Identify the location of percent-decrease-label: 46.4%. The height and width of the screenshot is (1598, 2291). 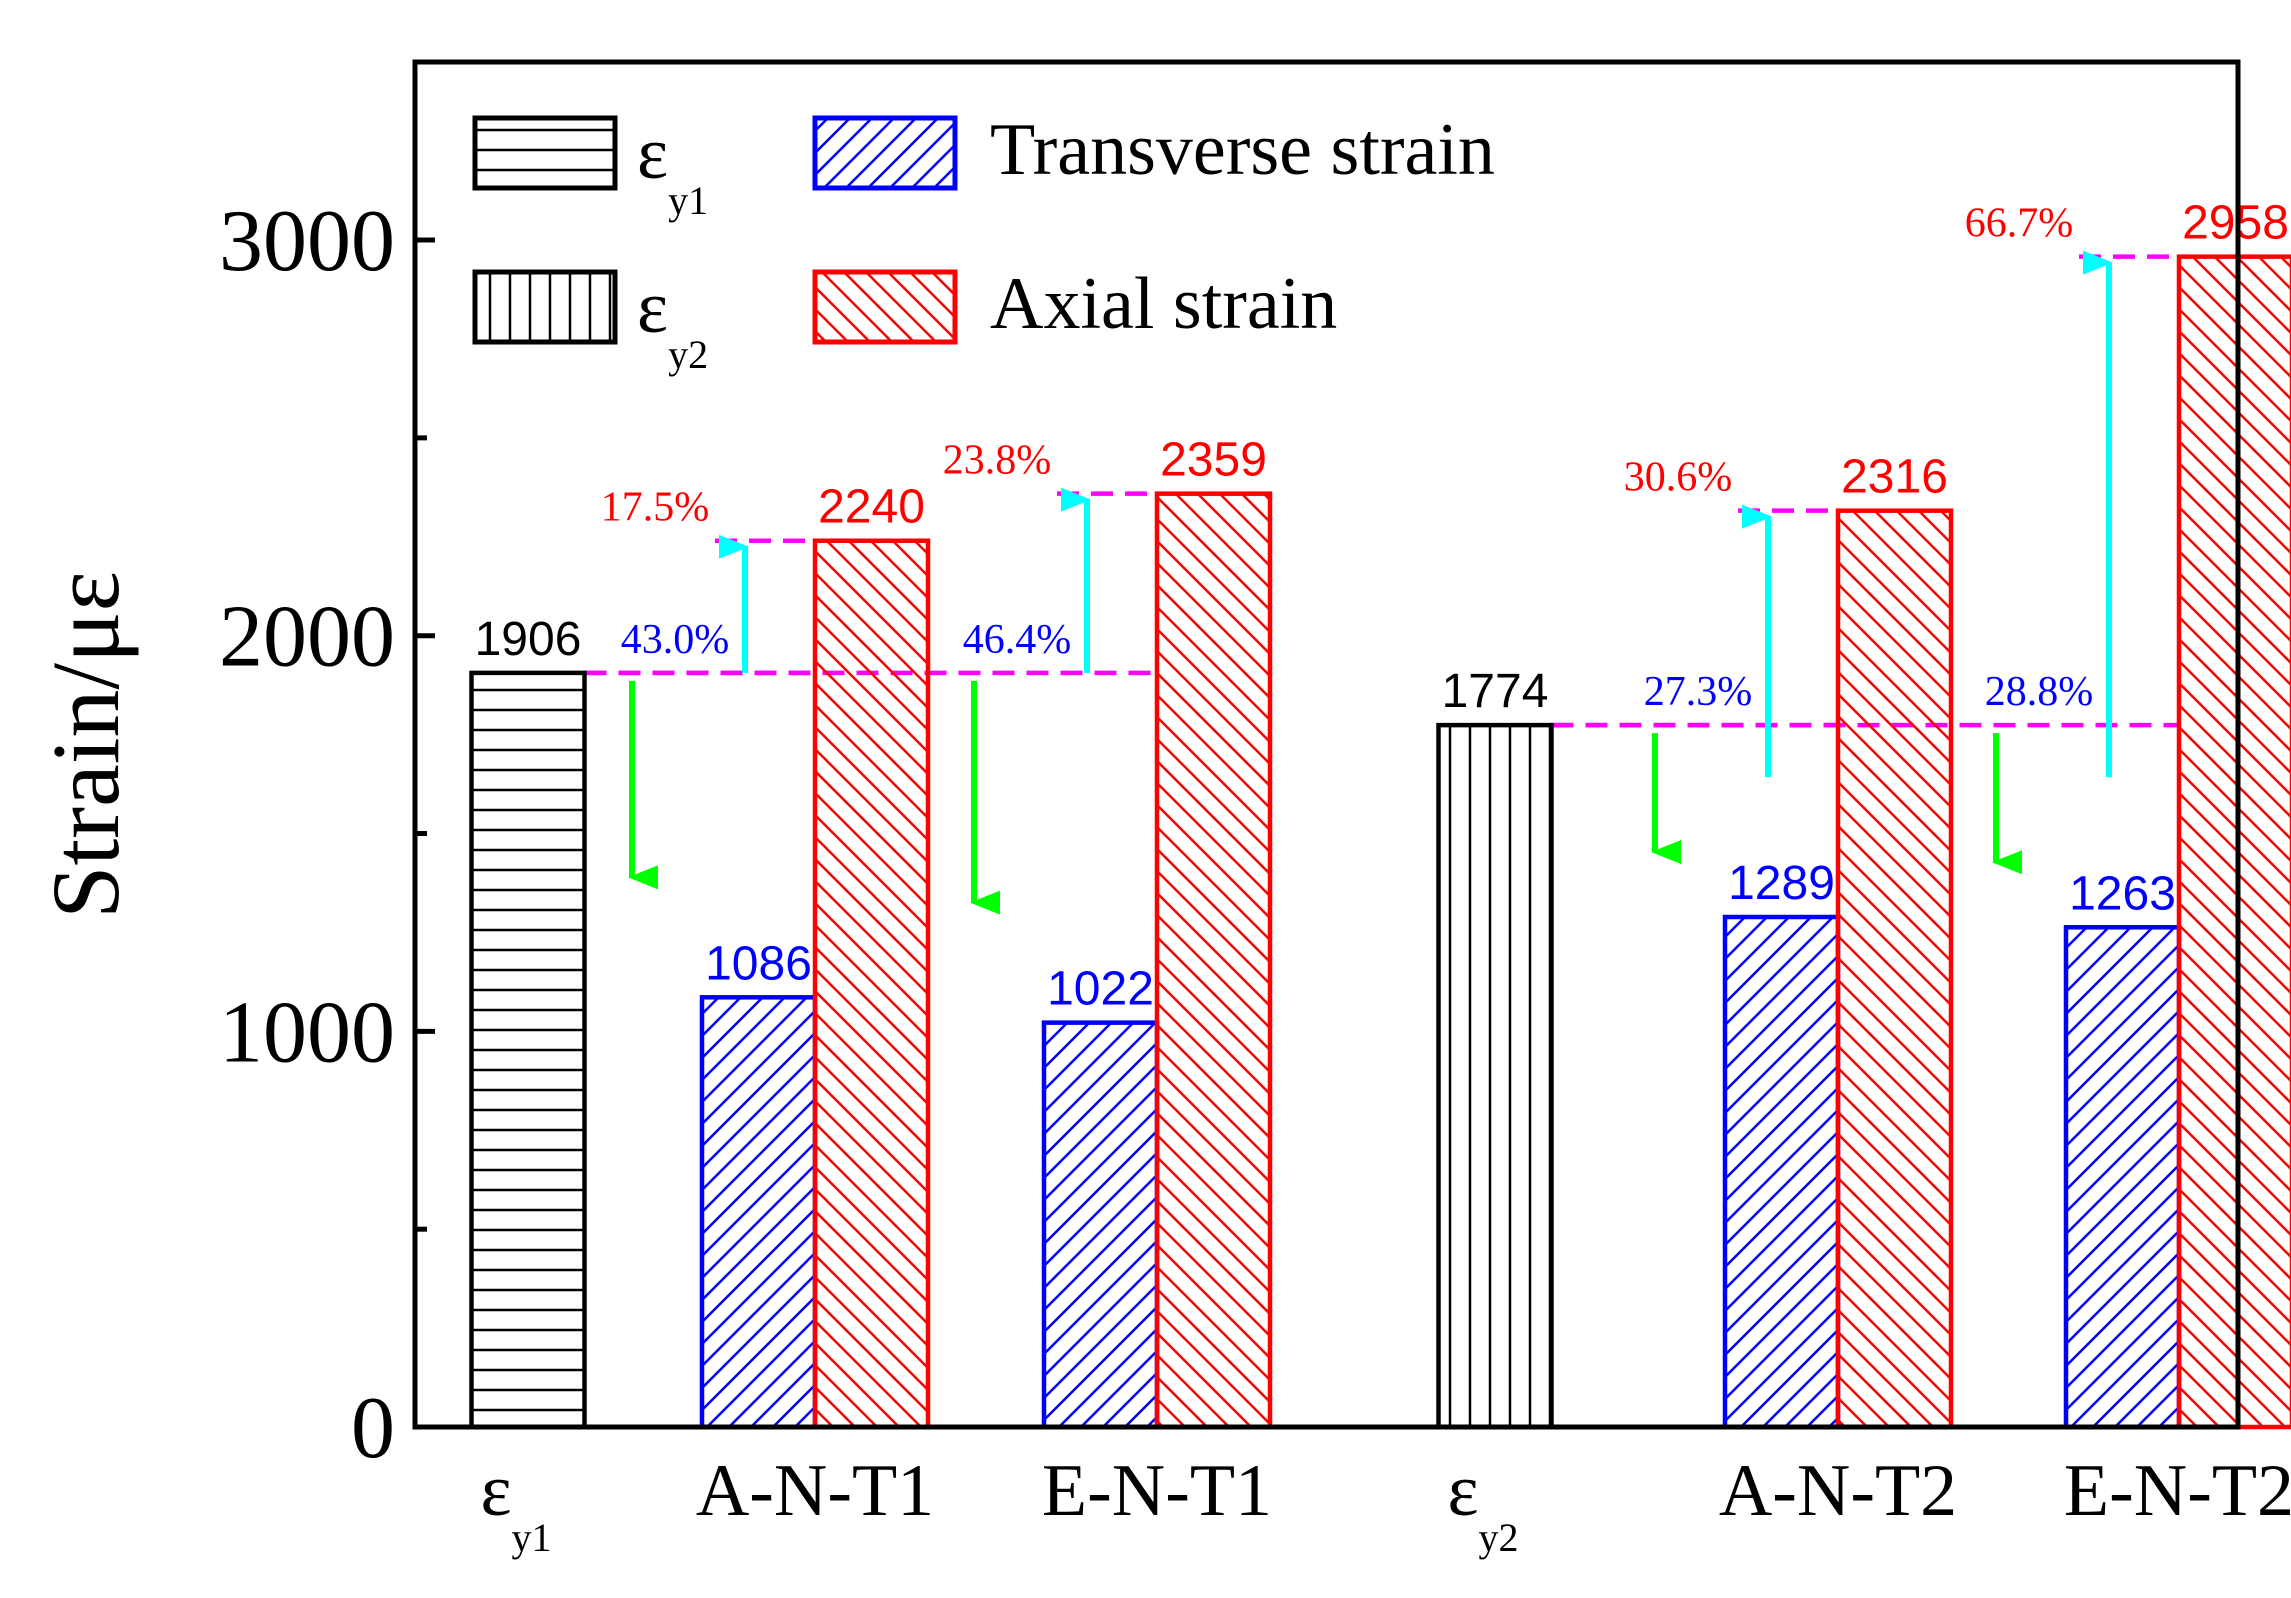
(1017, 640).